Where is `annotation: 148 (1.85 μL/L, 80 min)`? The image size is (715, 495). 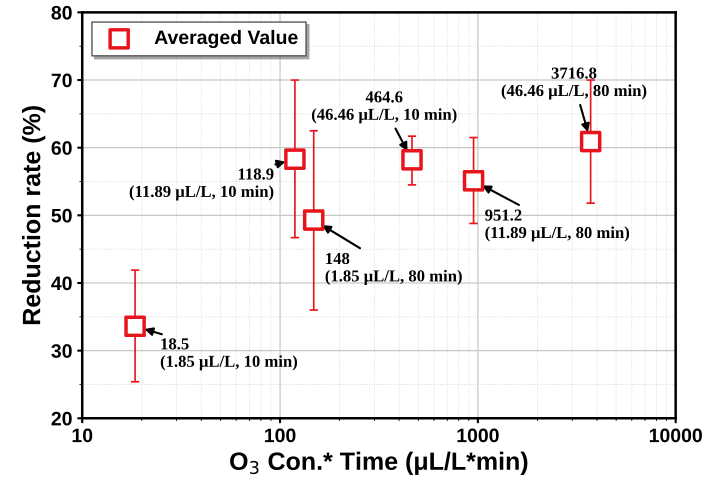
annotation: 148 (1.85 μL/L, 80 min) is located at coordinates (394, 268).